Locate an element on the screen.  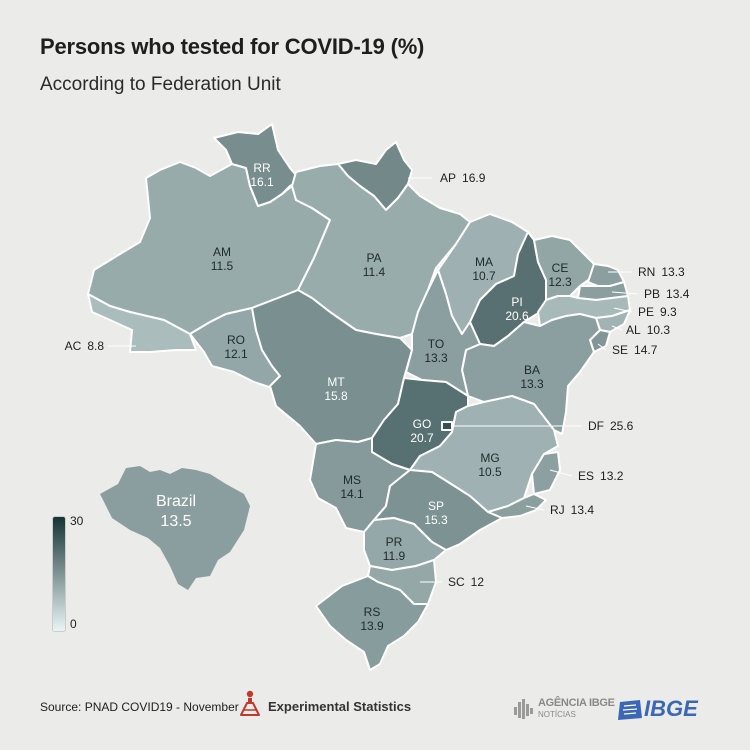
agencia-ibge-logo: AGÊNCIA IBGE NOTÍCIAS is located at coordinates (563, 710).